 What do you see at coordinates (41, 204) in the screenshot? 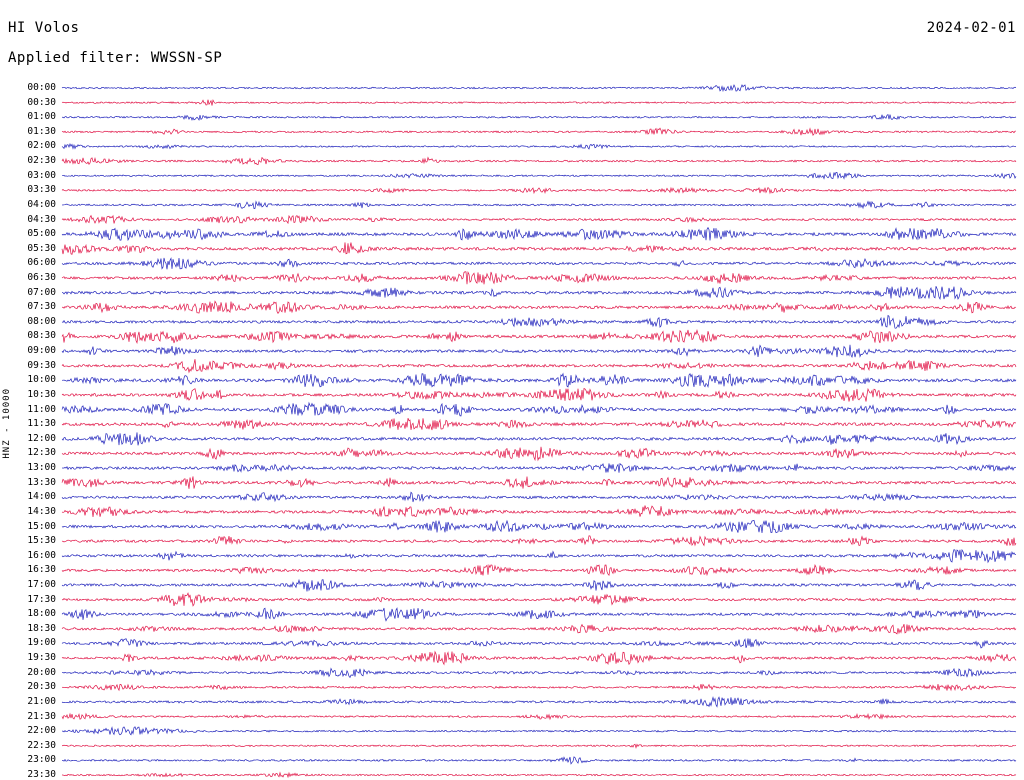
I see `time-label: 04:00` at bounding box center [41, 204].